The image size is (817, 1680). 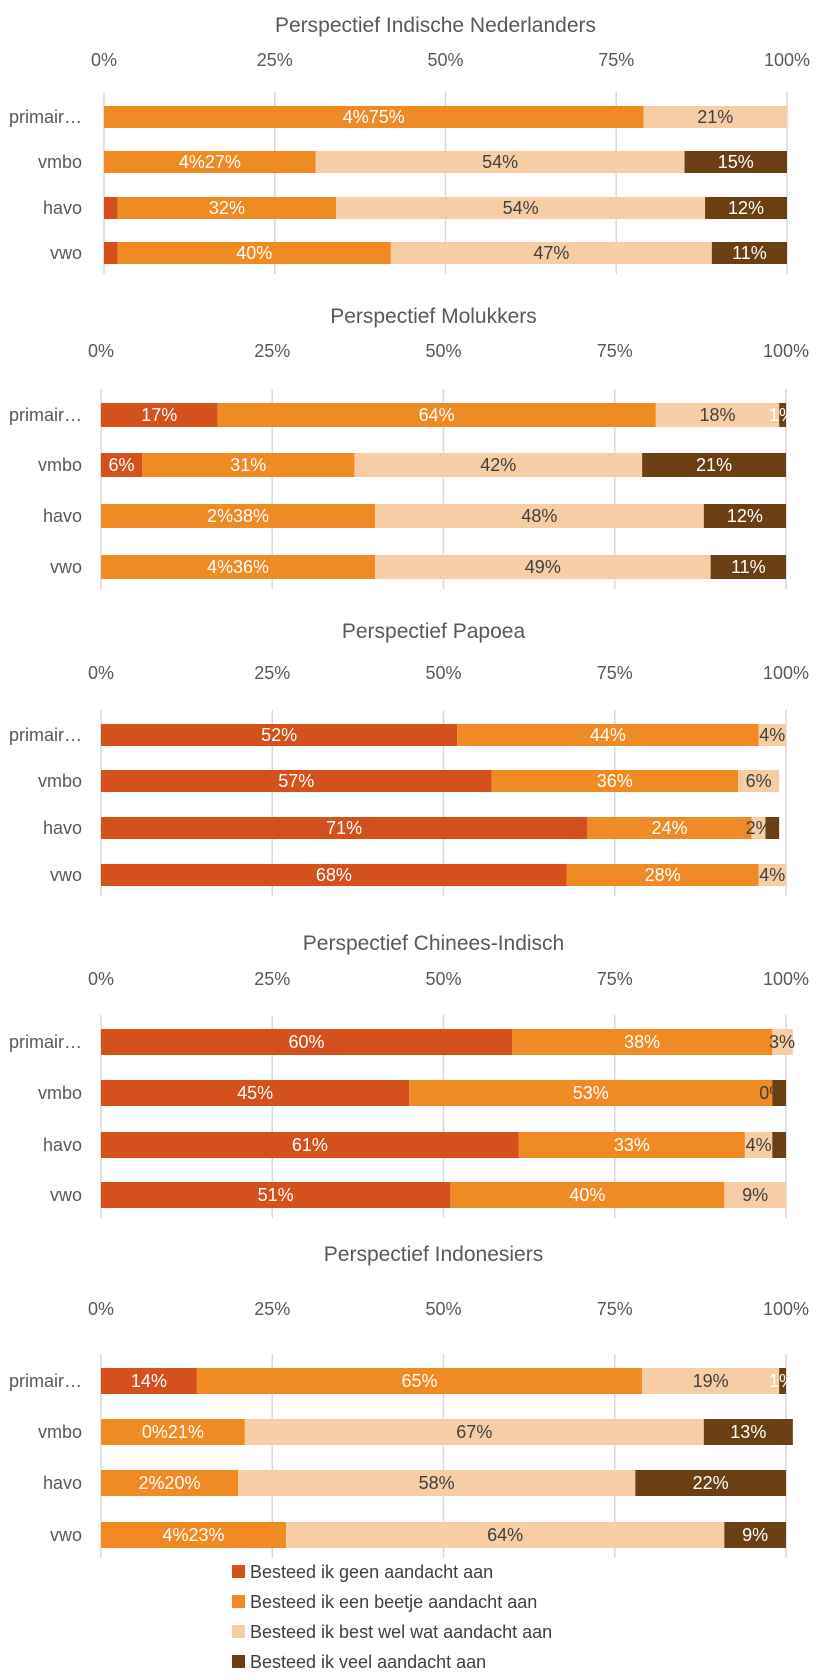 What do you see at coordinates (433, 316) in the screenshot?
I see `chart-title: Perspectief Molukkers` at bounding box center [433, 316].